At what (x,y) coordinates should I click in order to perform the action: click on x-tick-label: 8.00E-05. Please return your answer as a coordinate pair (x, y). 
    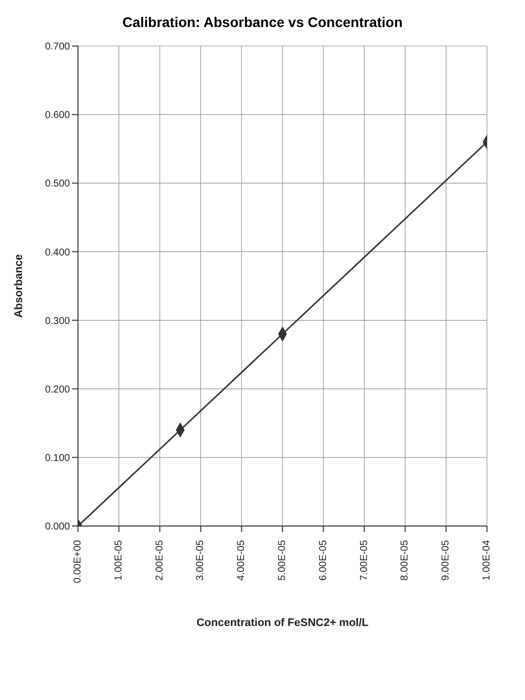
    Looking at the image, I should click on (405, 560).